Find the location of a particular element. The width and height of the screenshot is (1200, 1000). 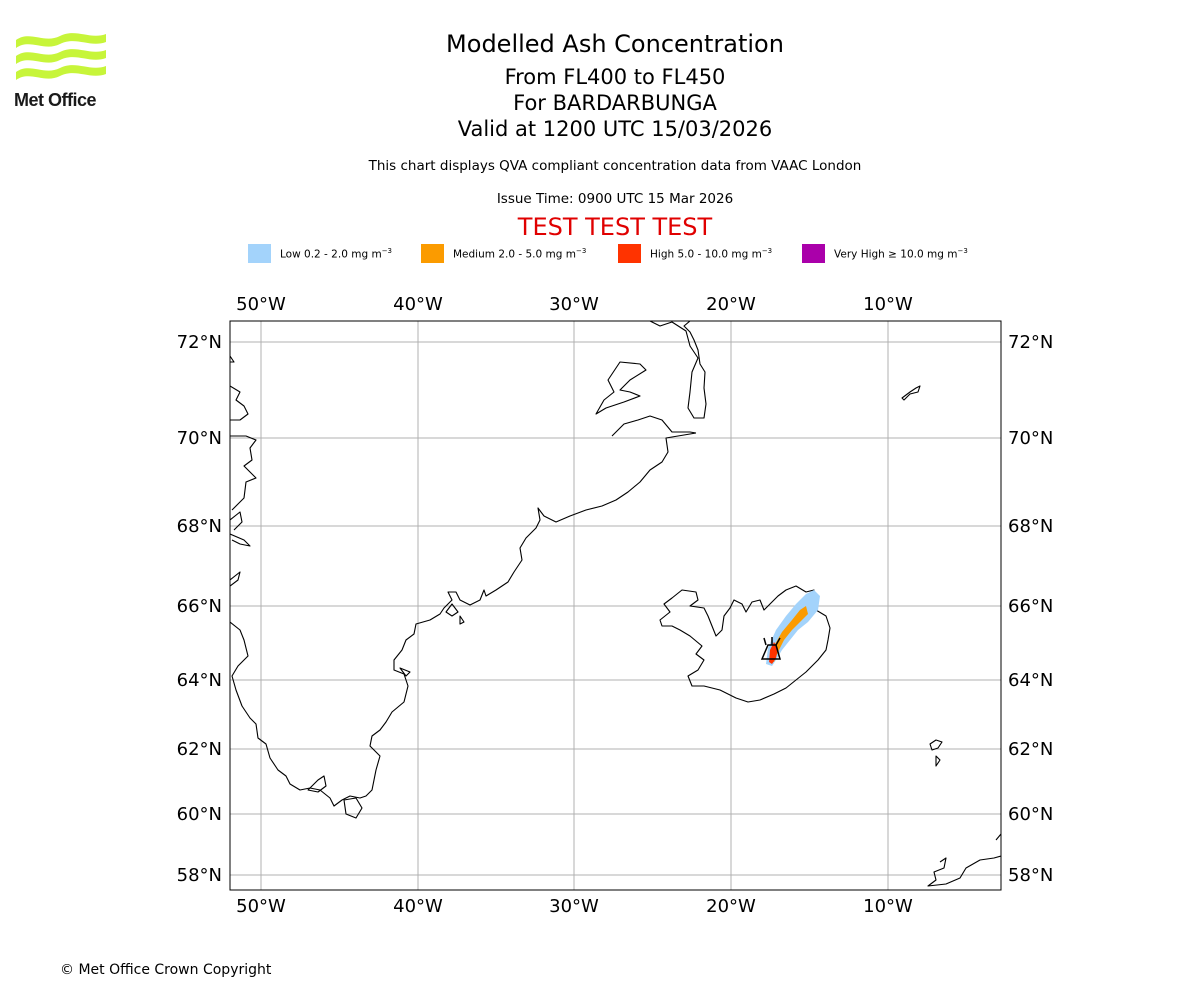

lat-label-right: 72°N is located at coordinates (1030, 342).